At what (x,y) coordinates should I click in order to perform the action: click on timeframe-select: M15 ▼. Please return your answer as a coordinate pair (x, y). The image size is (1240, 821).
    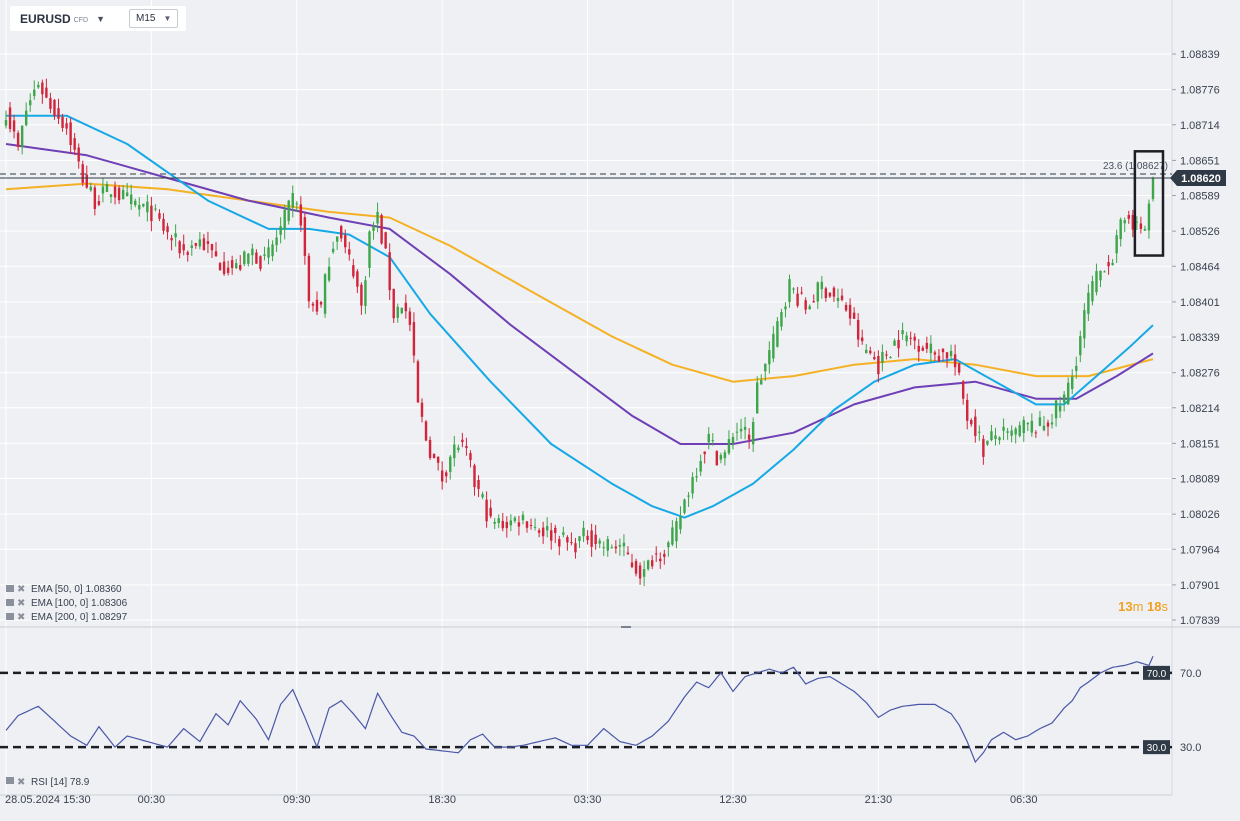
    Looking at the image, I should click on (153, 18).